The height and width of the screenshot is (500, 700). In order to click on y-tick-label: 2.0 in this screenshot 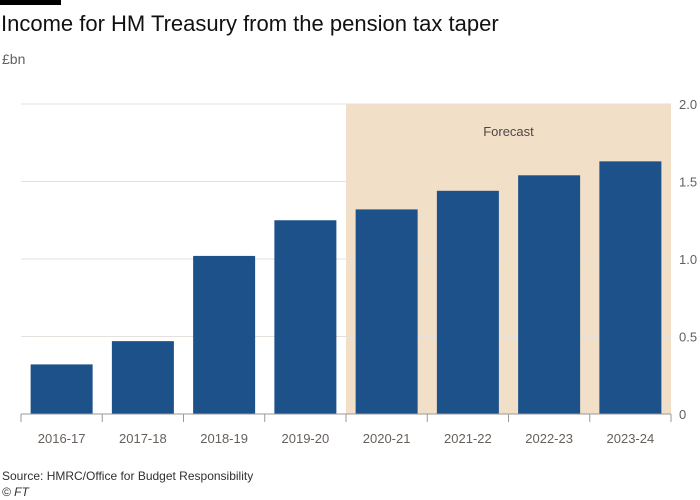, I will do `click(688, 104)`.